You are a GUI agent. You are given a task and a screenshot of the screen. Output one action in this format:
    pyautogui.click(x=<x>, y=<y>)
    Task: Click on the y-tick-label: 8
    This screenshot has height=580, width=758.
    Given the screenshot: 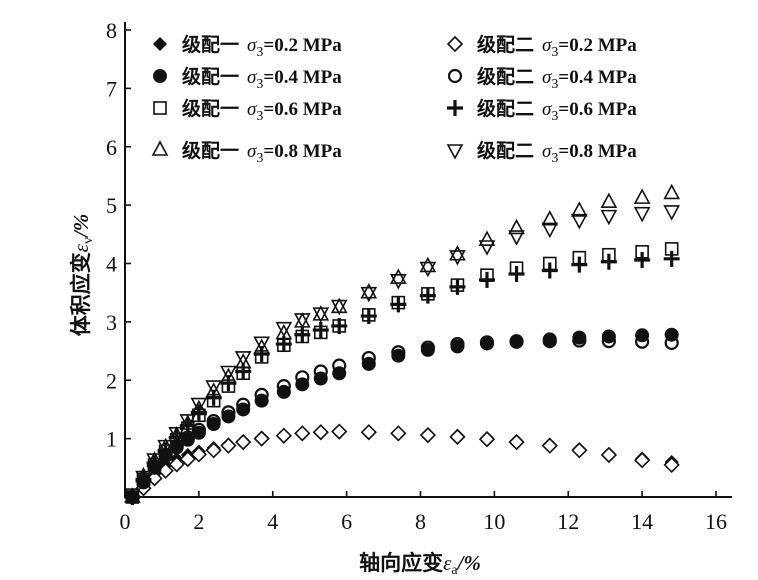 What is the action you would take?
    pyautogui.click(x=111, y=30)
    